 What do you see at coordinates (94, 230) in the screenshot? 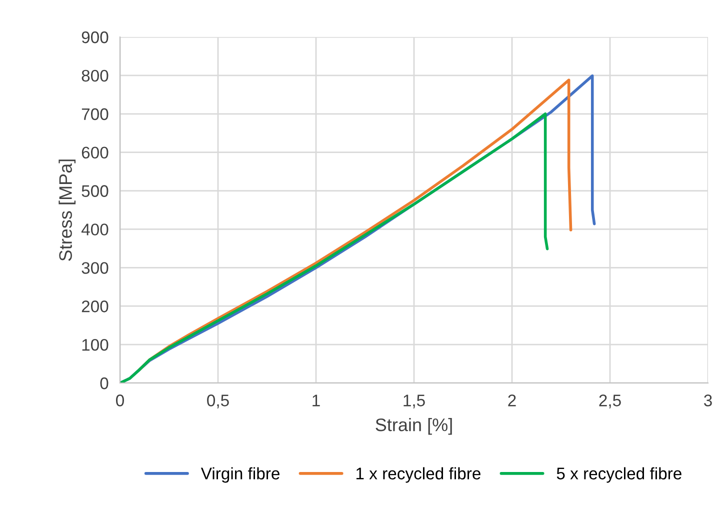
I see `y-tick-label: 400` at bounding box center [94, 230].